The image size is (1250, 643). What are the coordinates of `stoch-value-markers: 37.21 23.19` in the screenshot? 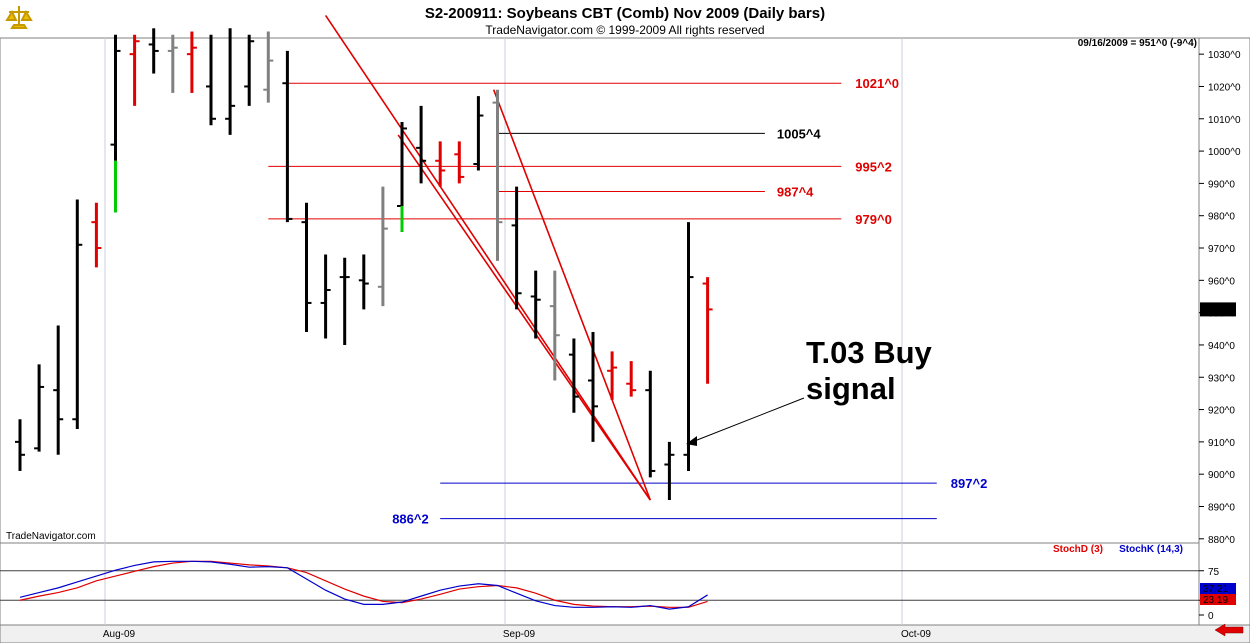 It's located at (1218, 594).